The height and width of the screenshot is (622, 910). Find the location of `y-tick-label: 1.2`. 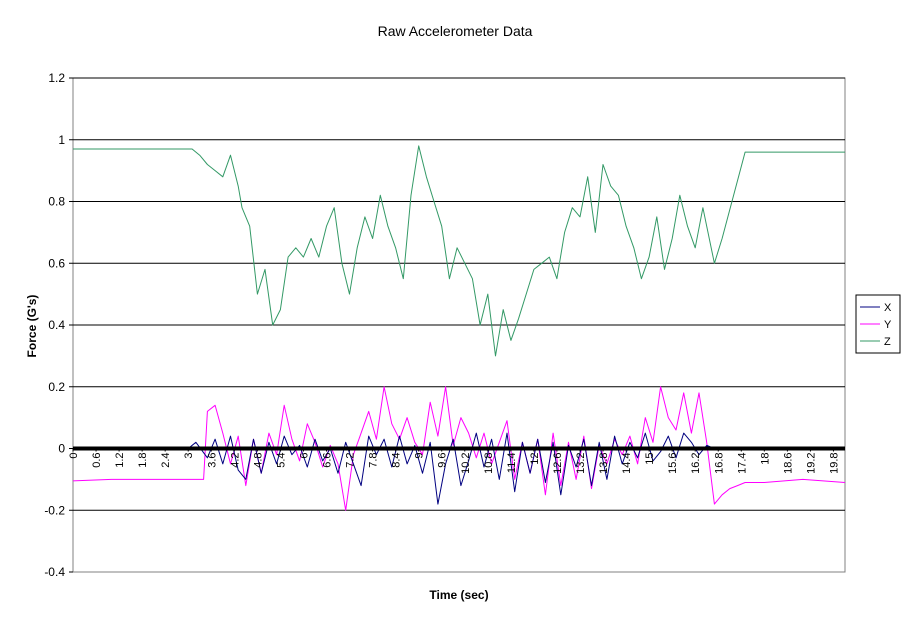

y-tick-label: 1.2 is located at coordinates (56, 78).